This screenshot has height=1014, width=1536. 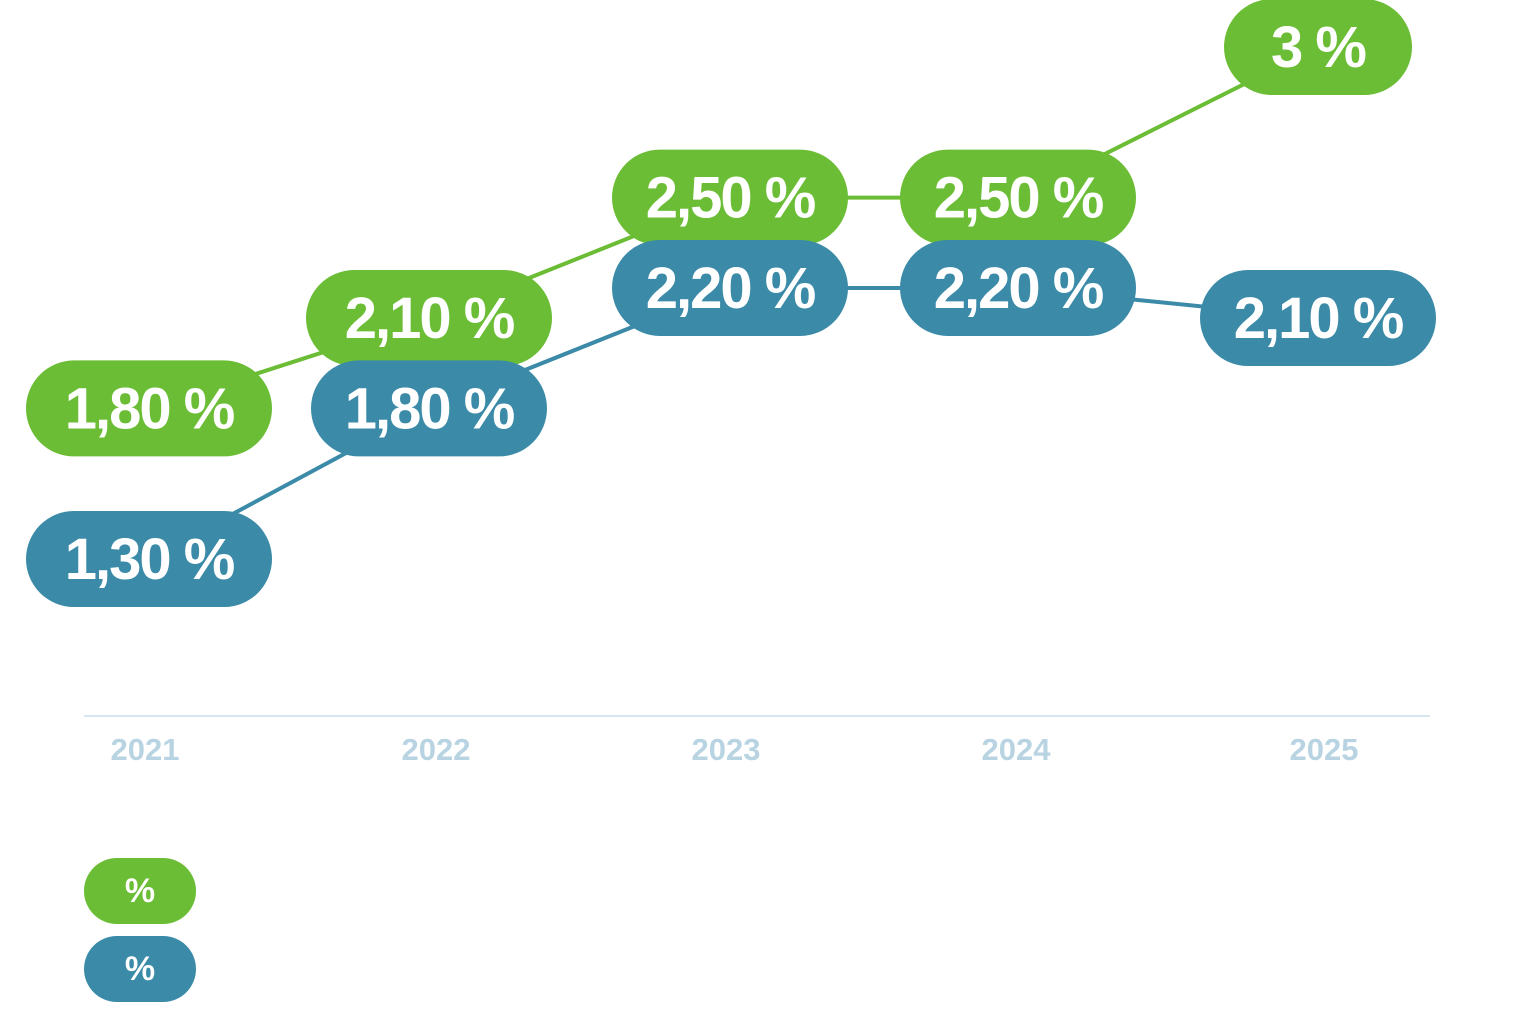 What do you see at coordinates (145, 749) in the screenshot?
I see `x-tick-label: 2021` at bounding box center [145, 749].